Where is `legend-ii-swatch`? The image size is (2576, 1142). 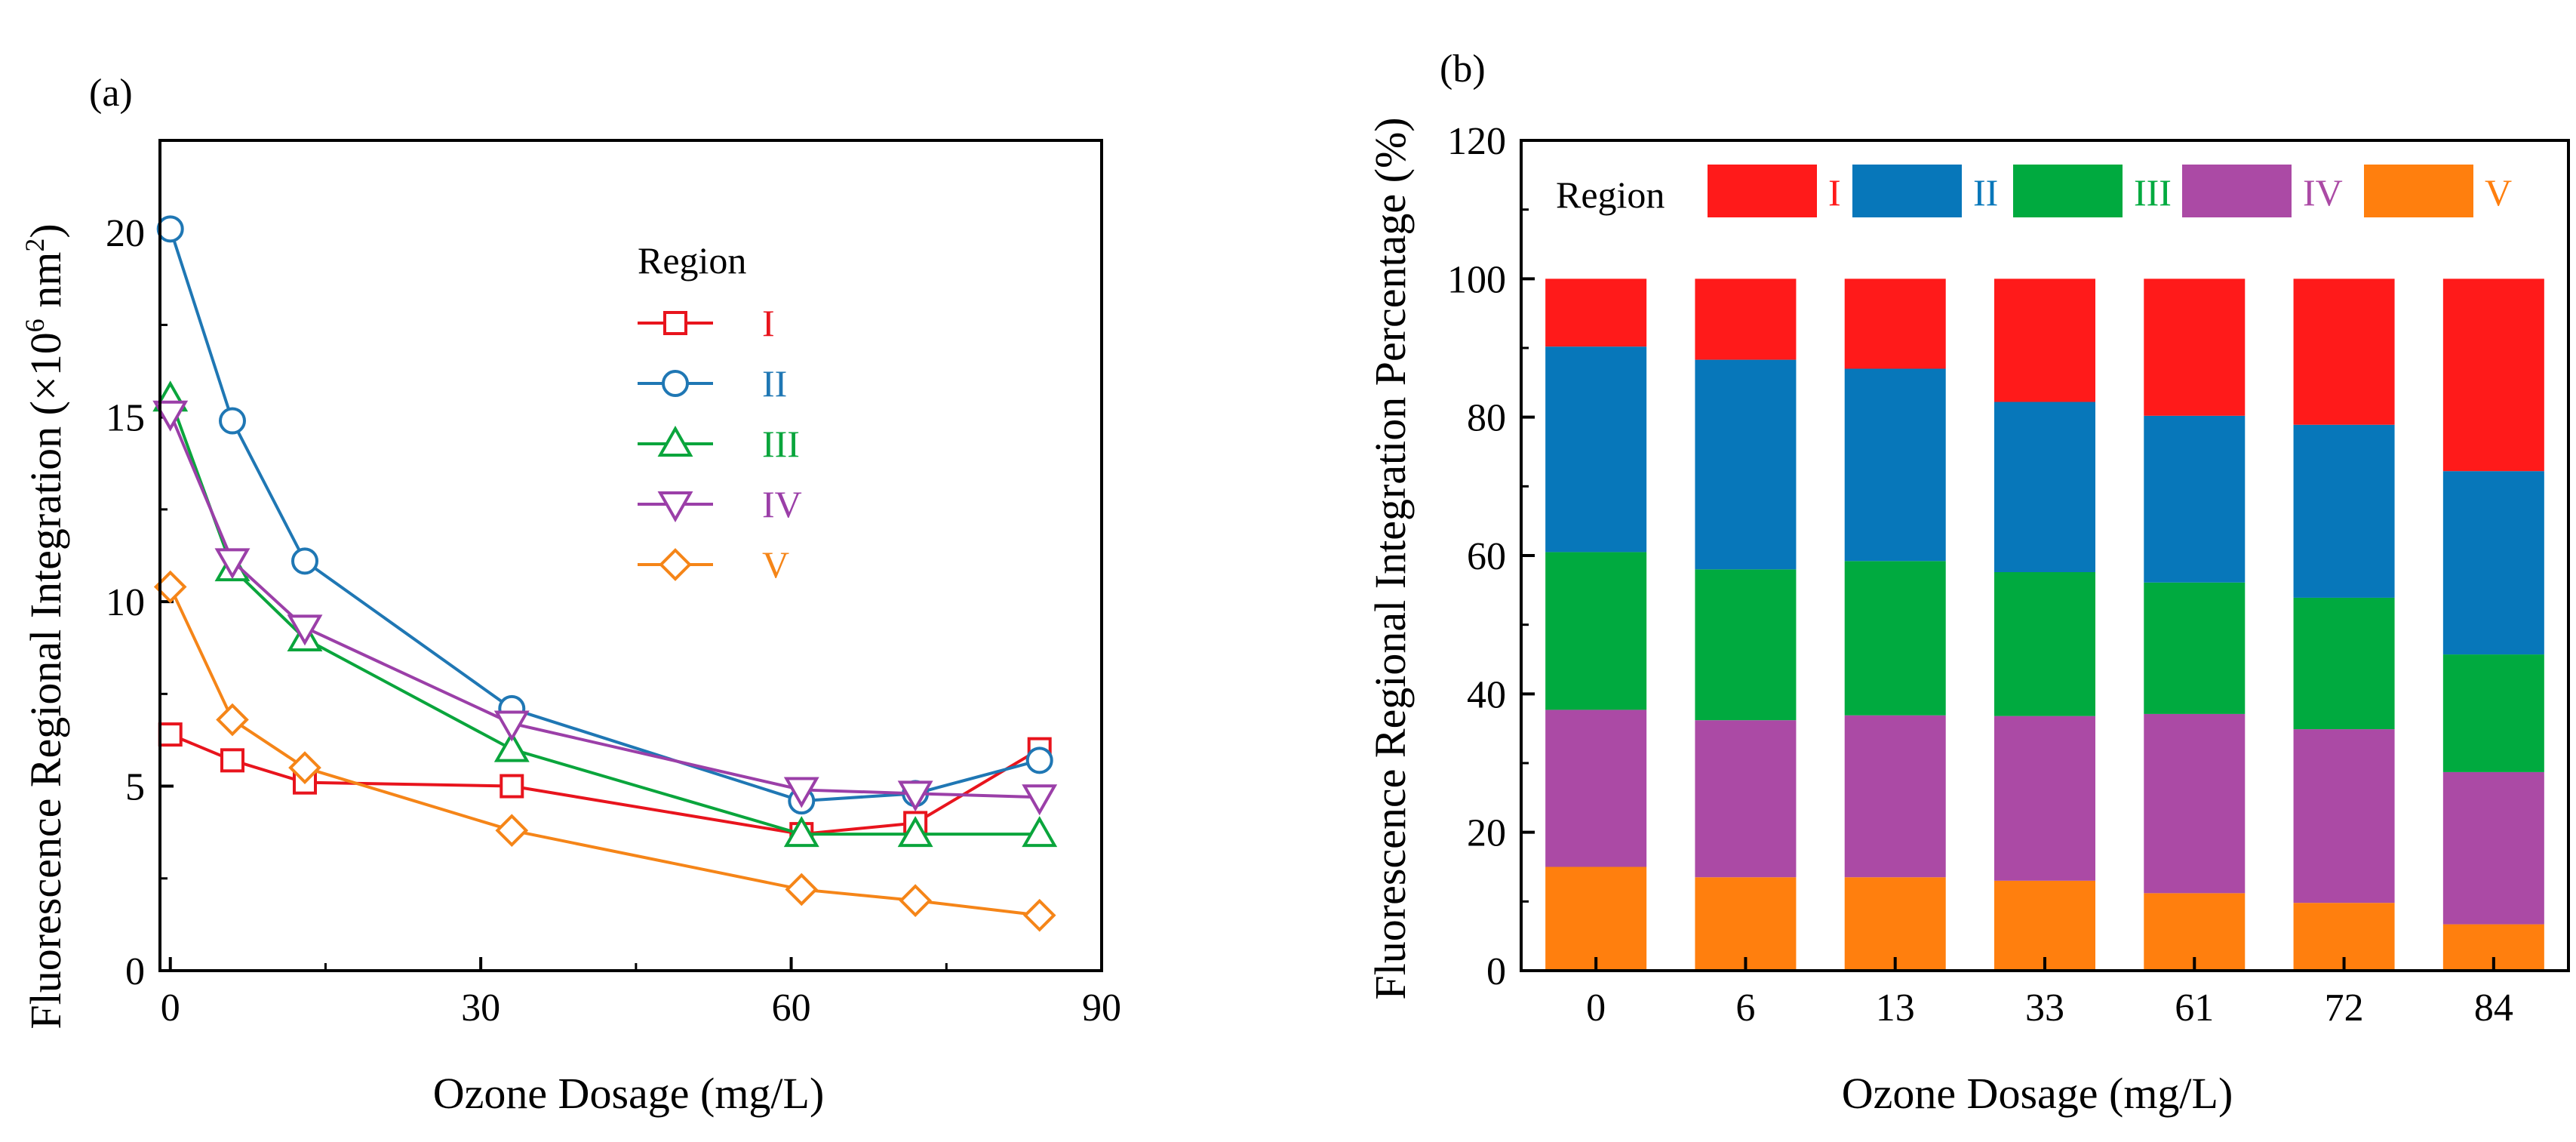
legend-ii-swatch is located at coordinates (1907, 191).